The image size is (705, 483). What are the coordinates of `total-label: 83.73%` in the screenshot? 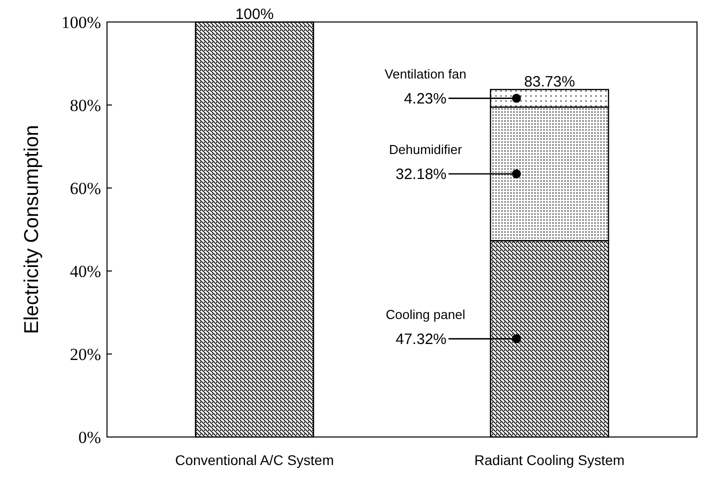 It's located at (549, 82).